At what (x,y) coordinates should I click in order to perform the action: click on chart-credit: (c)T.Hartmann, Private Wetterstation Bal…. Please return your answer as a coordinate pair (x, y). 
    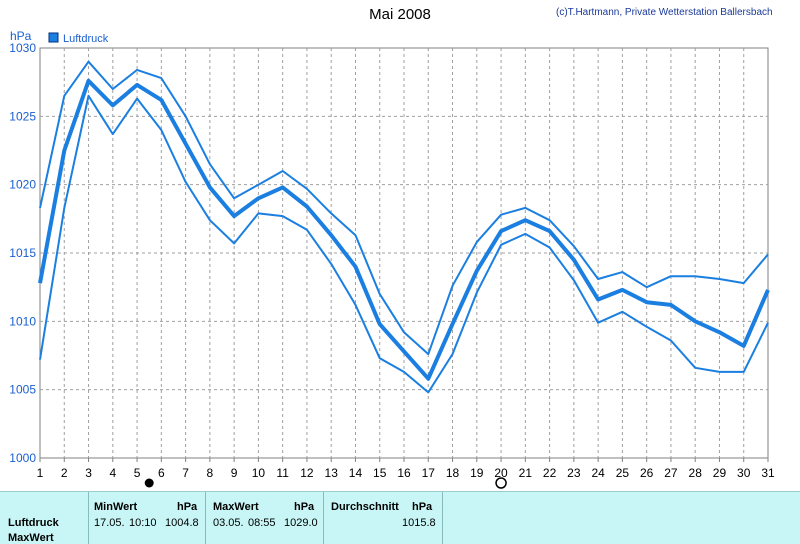
    Looking at the image, I should click on (664, 12).